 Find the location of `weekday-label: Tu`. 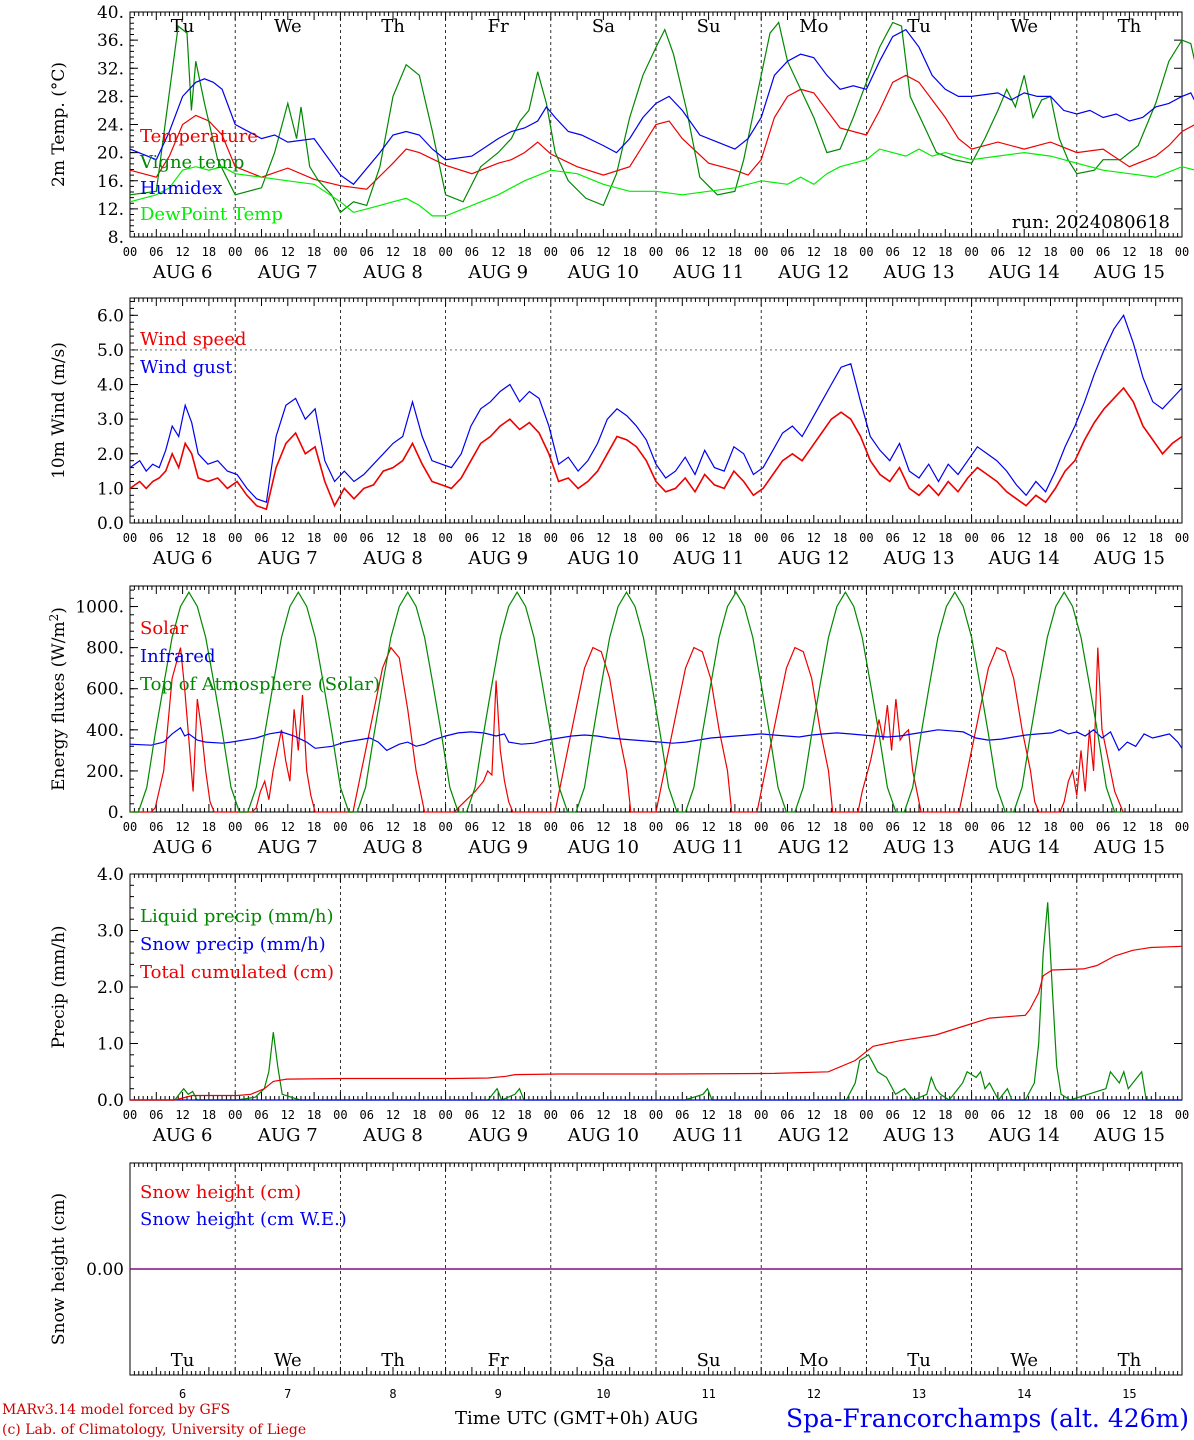

weekday-label: Tu is located at coordinates (919, 1360).